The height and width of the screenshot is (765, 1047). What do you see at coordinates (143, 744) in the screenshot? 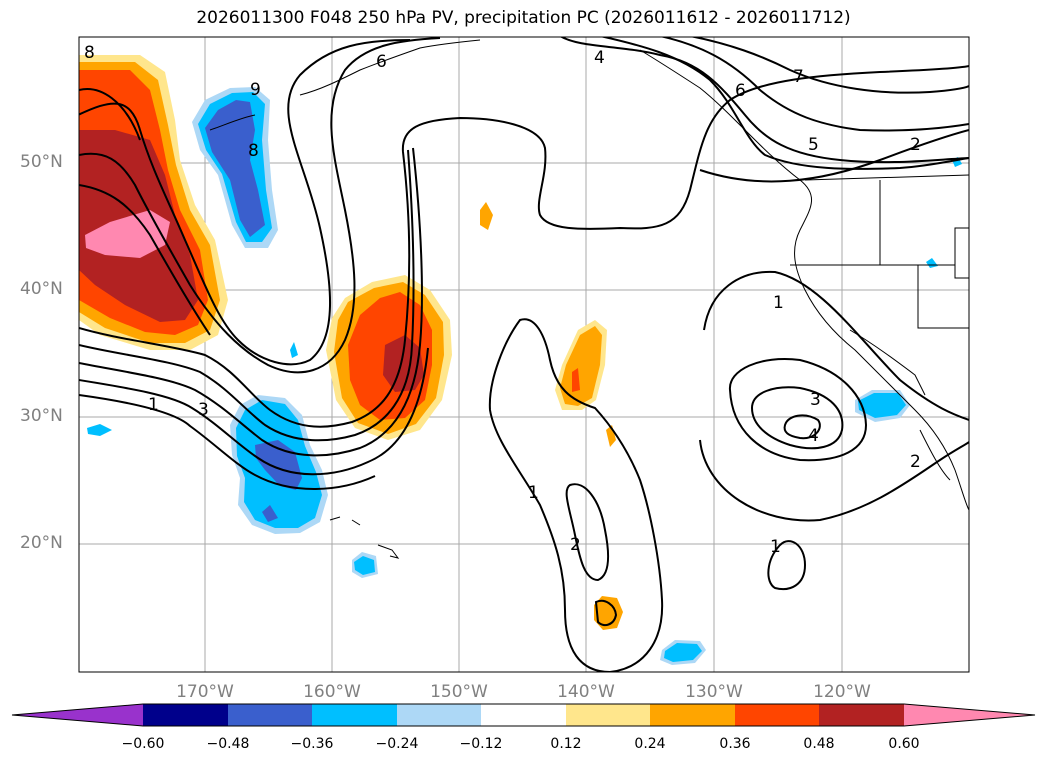
I see `colorbar-tick: −0.60` at bounding box center [143, 744].